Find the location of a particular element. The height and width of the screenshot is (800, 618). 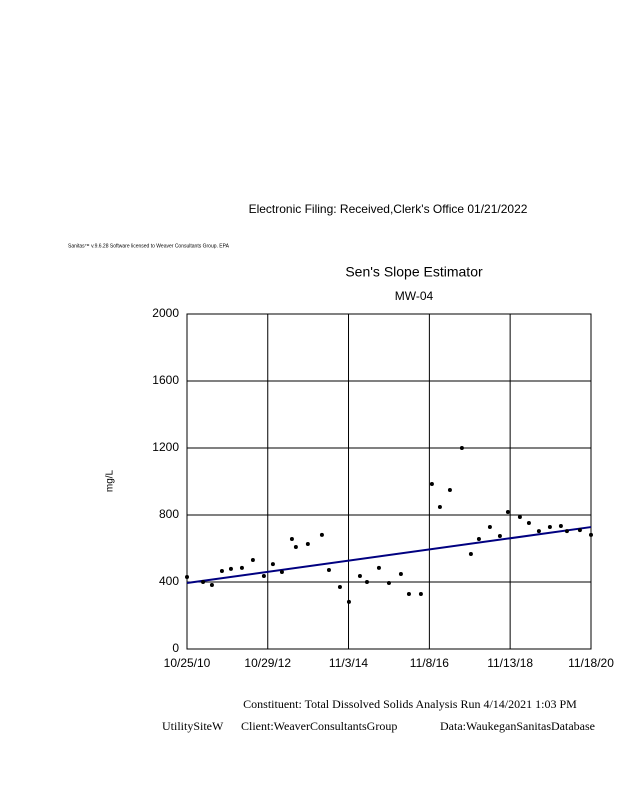

x-tick-label: 11/8/16 is located at coordinates (429, 663).